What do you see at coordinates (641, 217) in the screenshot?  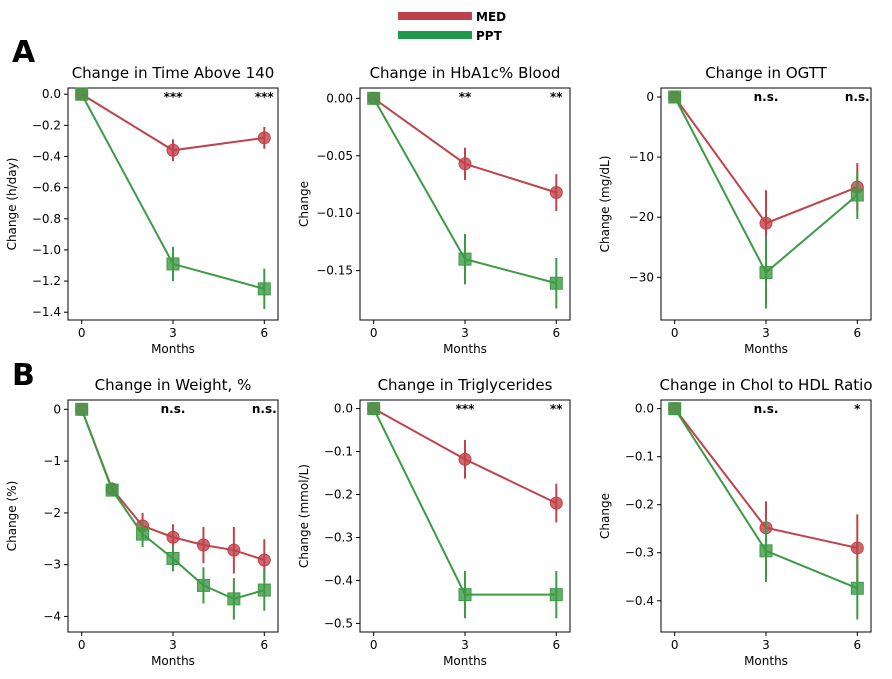 I see `y-tick-label: −20` at bounding box center [641, 217].